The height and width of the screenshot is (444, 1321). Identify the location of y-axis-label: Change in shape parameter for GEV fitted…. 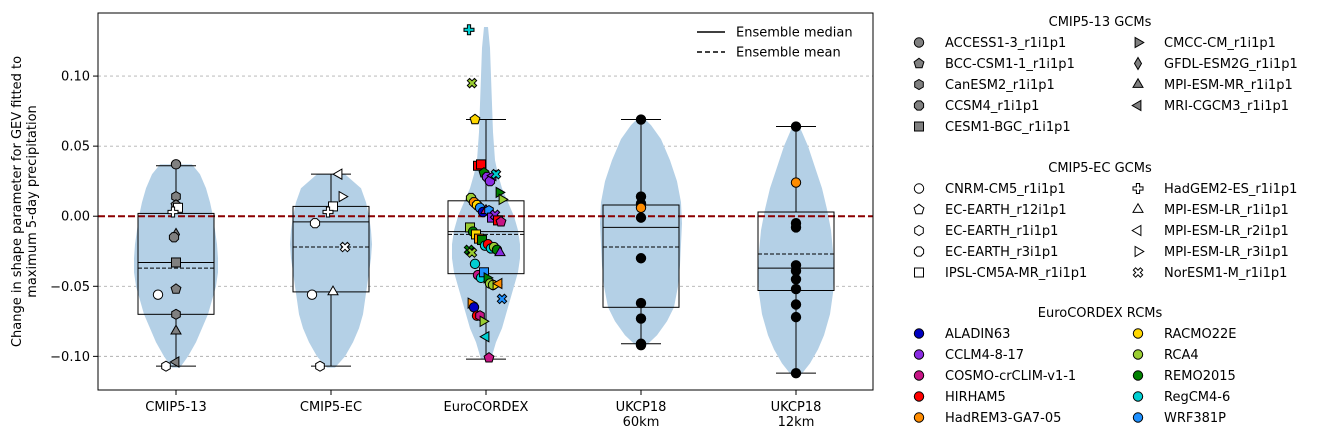
(17, 201).